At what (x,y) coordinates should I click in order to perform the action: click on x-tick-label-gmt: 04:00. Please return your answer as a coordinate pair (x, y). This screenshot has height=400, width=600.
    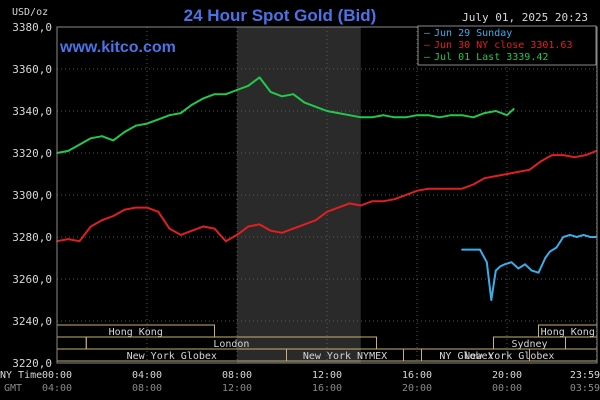
    Looking at the image, I should click on (57, 388).